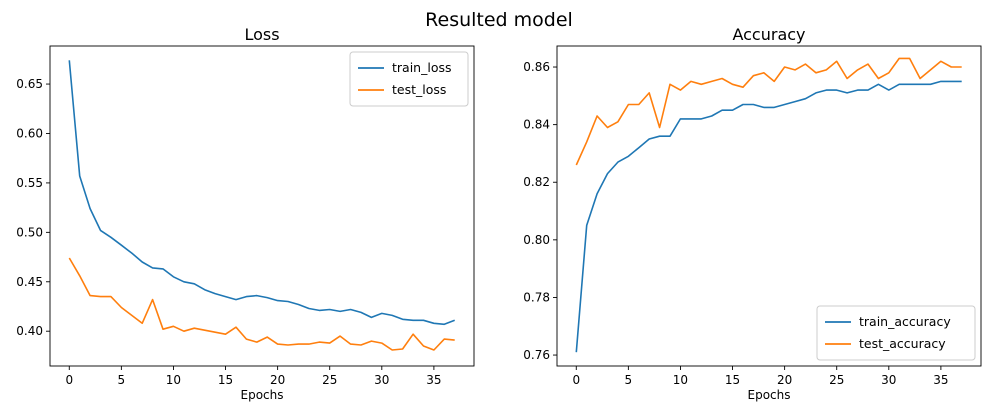 This screenshot has height=411, width=990. What do you see at coordinates (29, 183) in the screenshot?
I see `y-tick-label: 0.55` at bounding box center [29, 183].